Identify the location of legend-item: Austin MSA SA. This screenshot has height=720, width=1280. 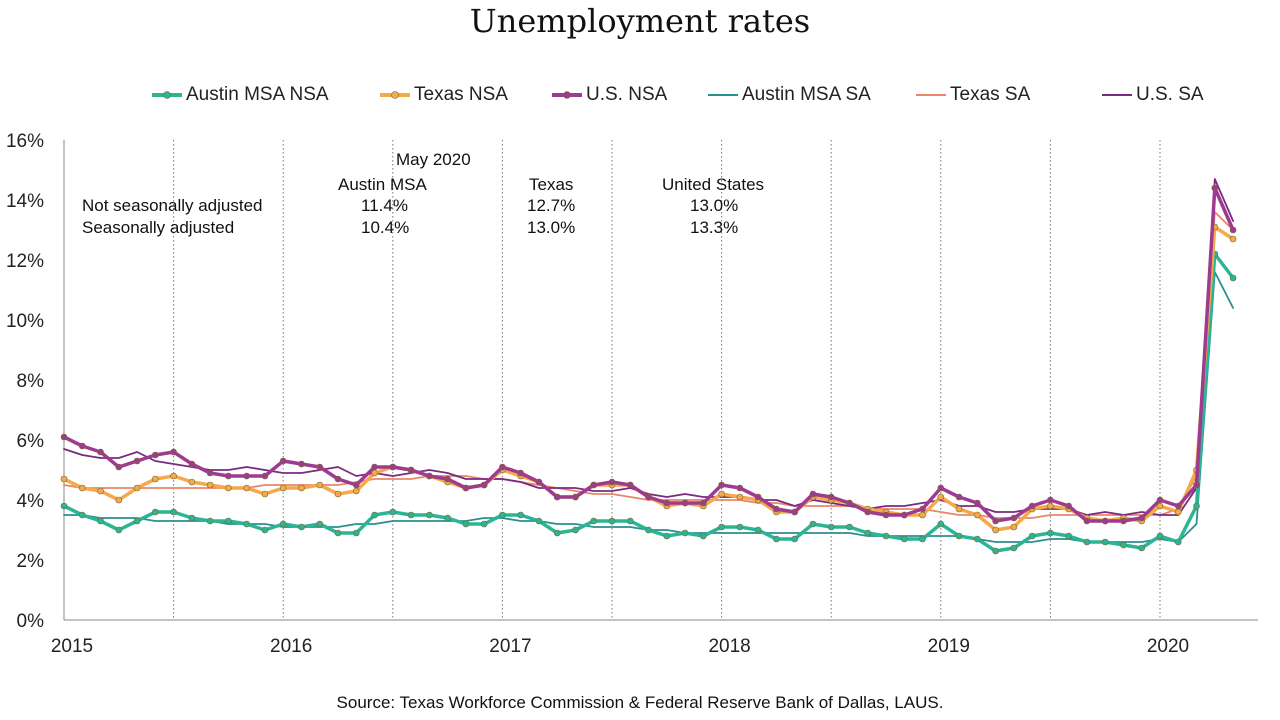
(788, 95).